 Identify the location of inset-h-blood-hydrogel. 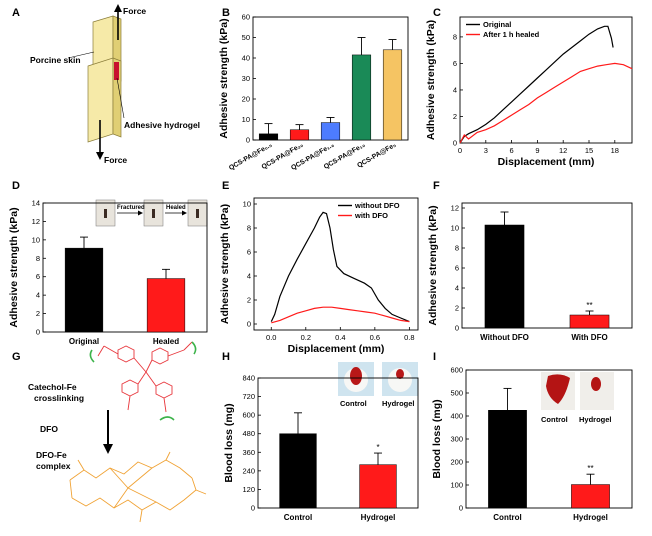
(400, 374).